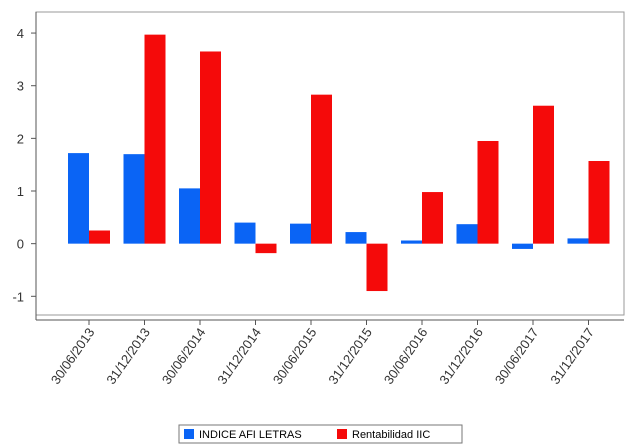  I want to click on y-axis-ticks: -1 0 1 2 3 4, so click(24, 165).